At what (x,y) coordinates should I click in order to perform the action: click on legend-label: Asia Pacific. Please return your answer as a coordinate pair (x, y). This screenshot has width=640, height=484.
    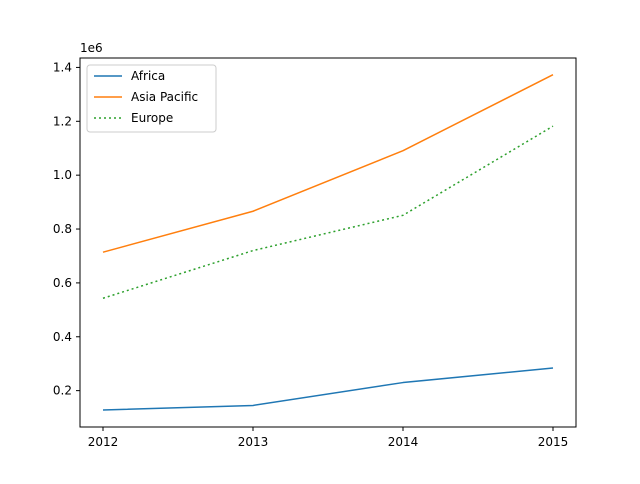
    Looking at the image, I should click on (164, 97).